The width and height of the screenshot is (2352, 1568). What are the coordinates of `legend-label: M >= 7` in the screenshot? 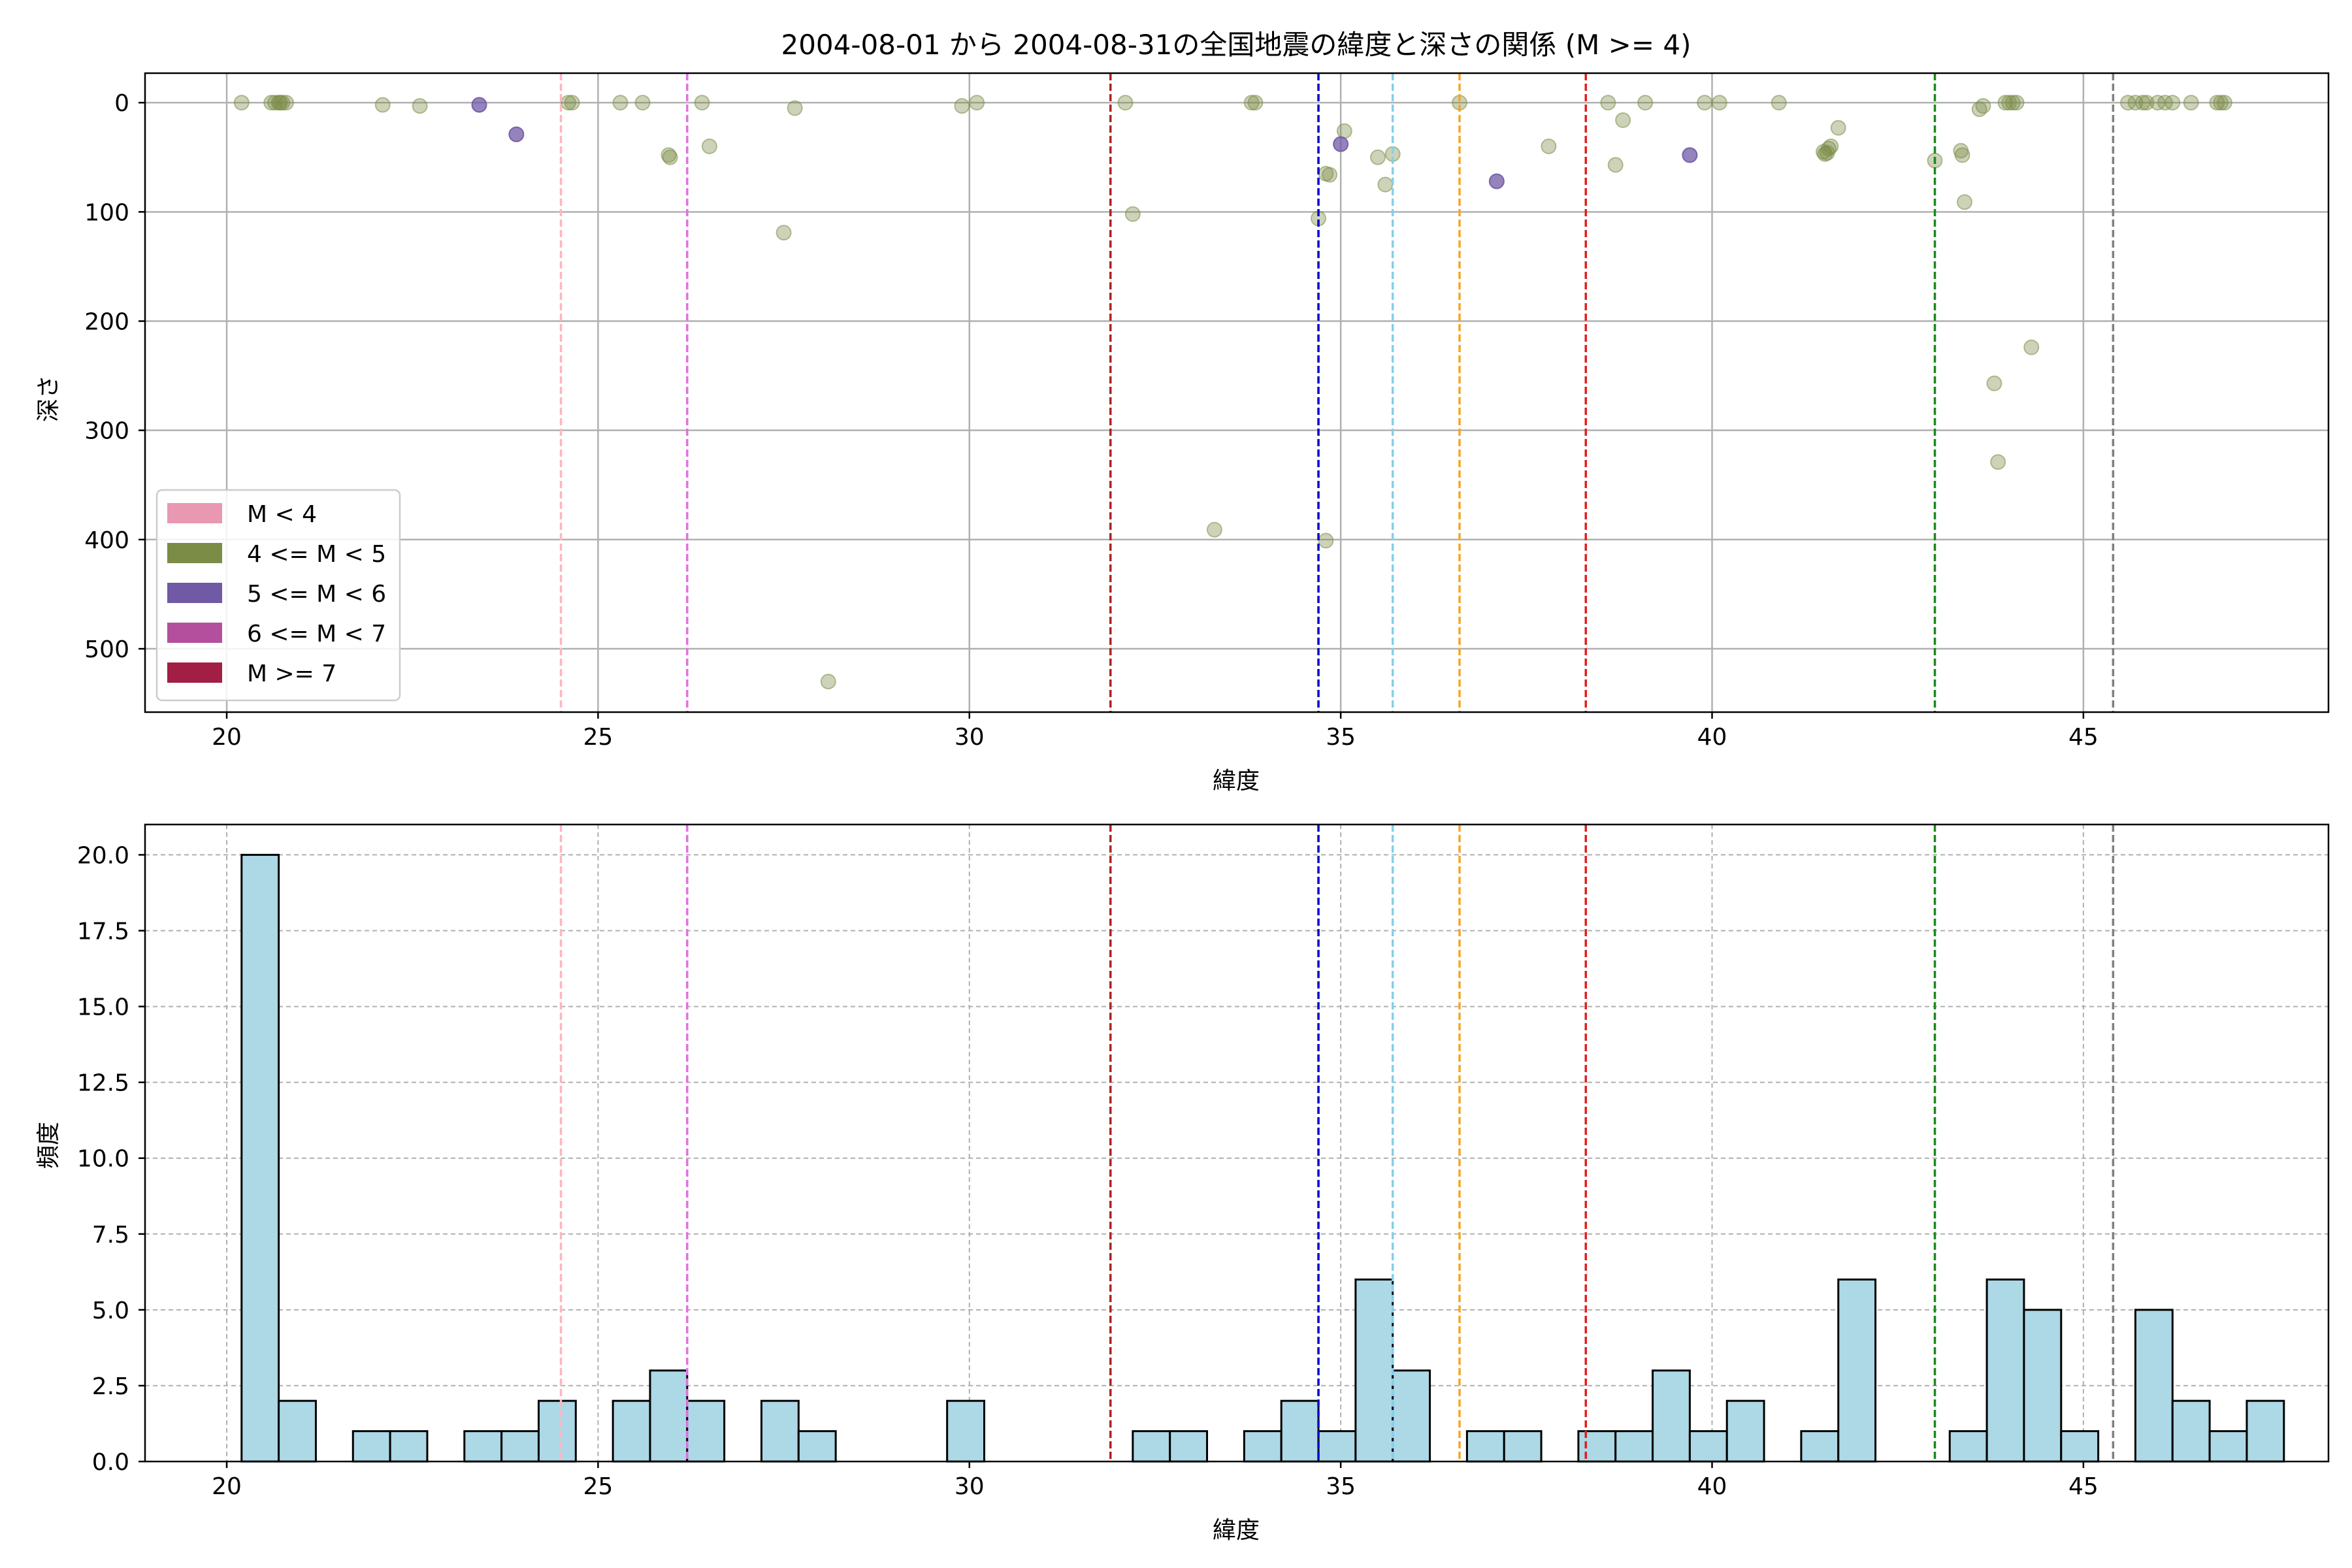 It's located at (291, 674).